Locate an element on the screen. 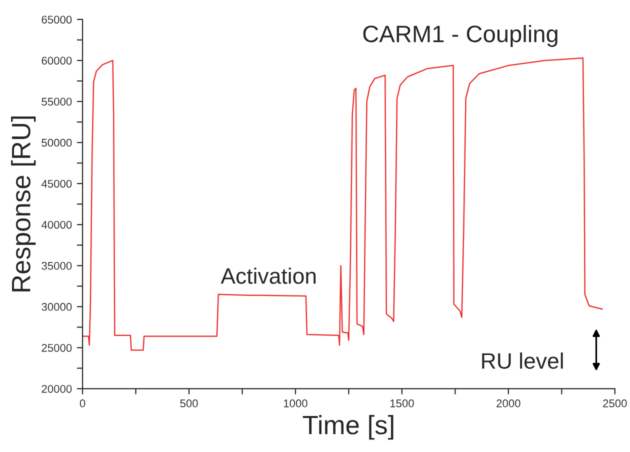 The image size is (630, 452). annotation: Activation is located at coordinates (268, 276).